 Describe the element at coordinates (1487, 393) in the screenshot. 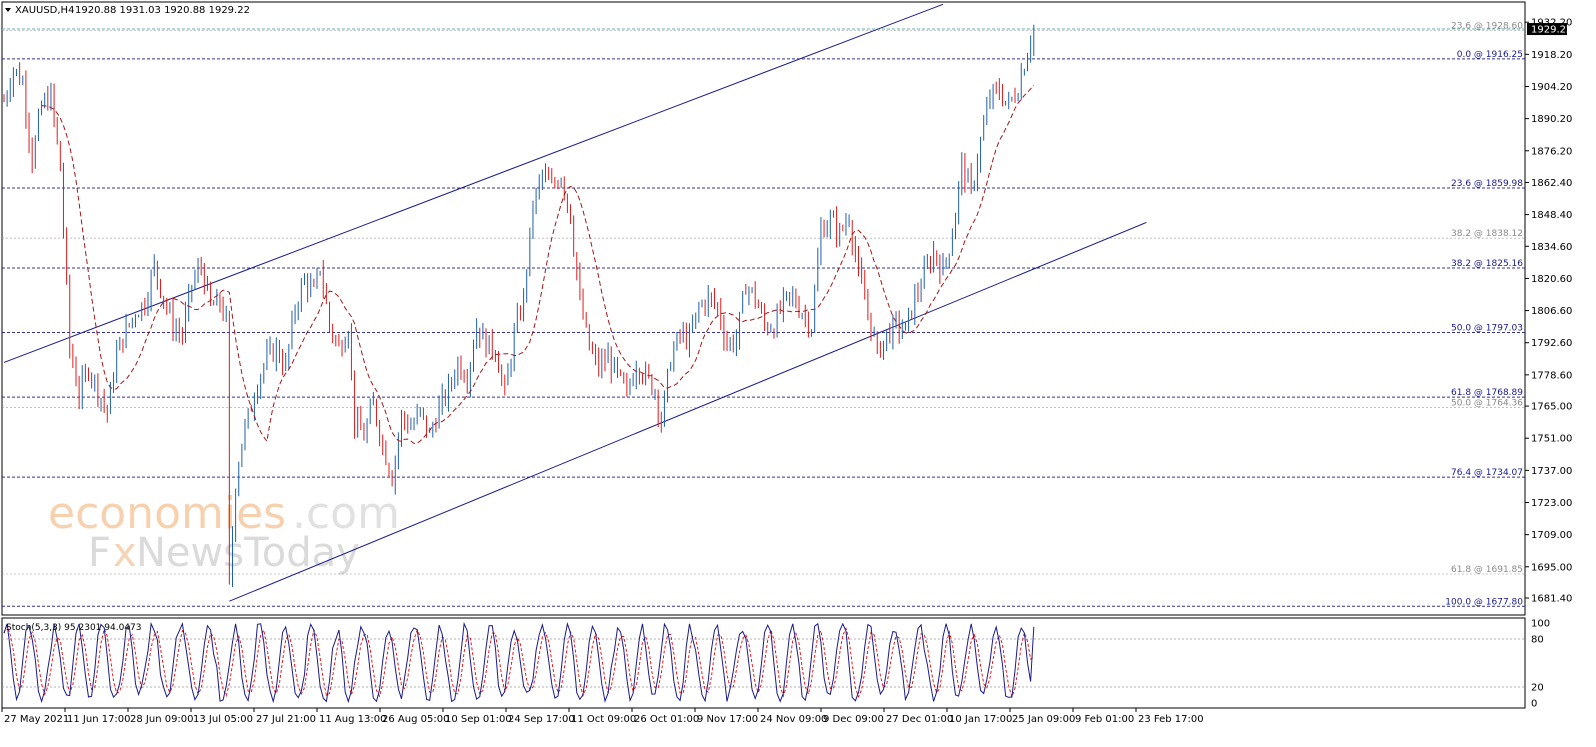

I see `fib-label: 61.8 @ 1768.89` at that location.